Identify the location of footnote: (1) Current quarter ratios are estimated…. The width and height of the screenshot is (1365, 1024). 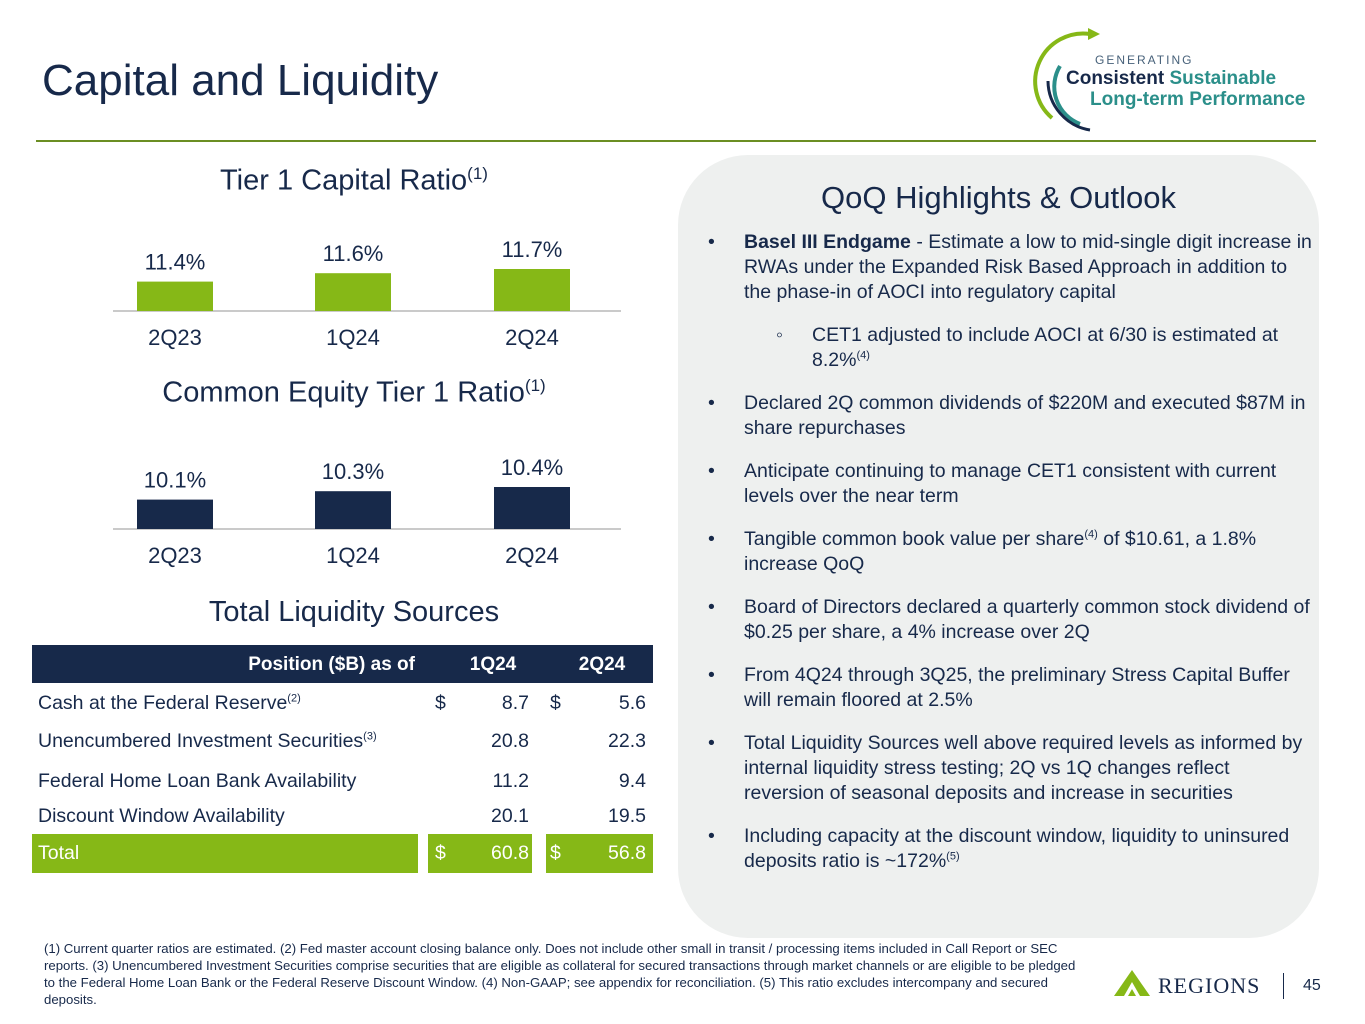
(560, 974).